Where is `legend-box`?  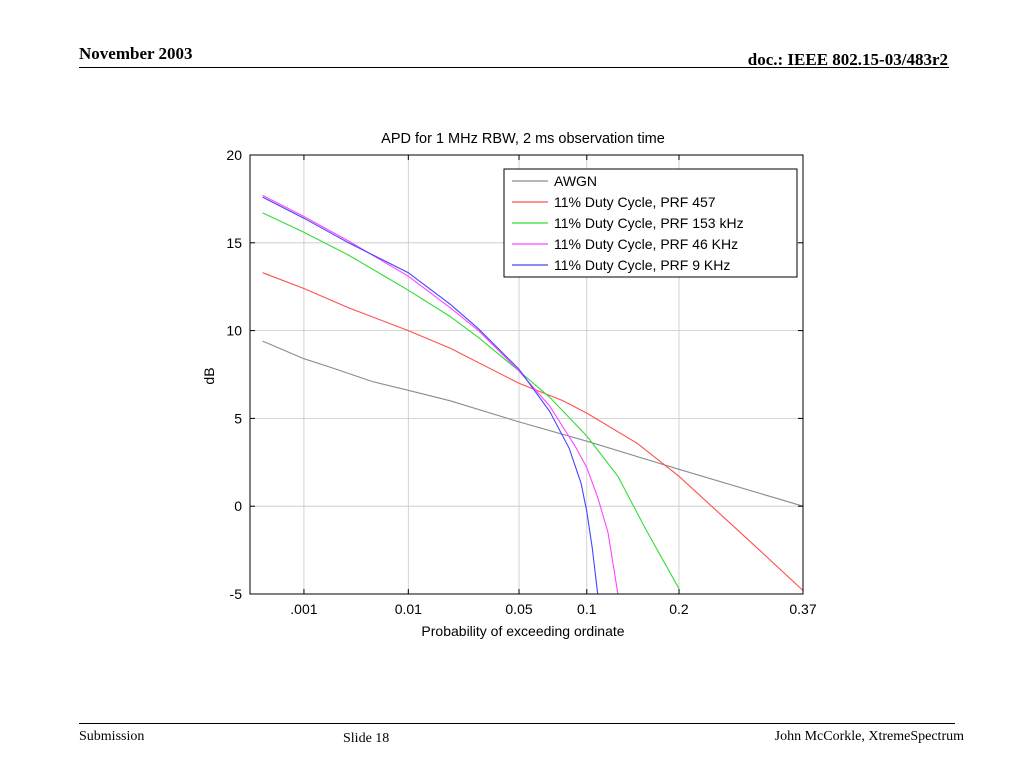 legend-box is located at coordinates (650, 223).